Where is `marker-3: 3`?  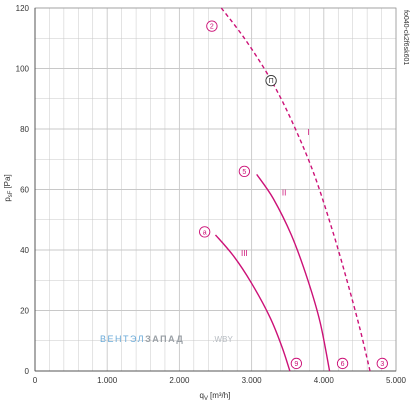 marker-3: 3 is located at coordinates (382, 363).